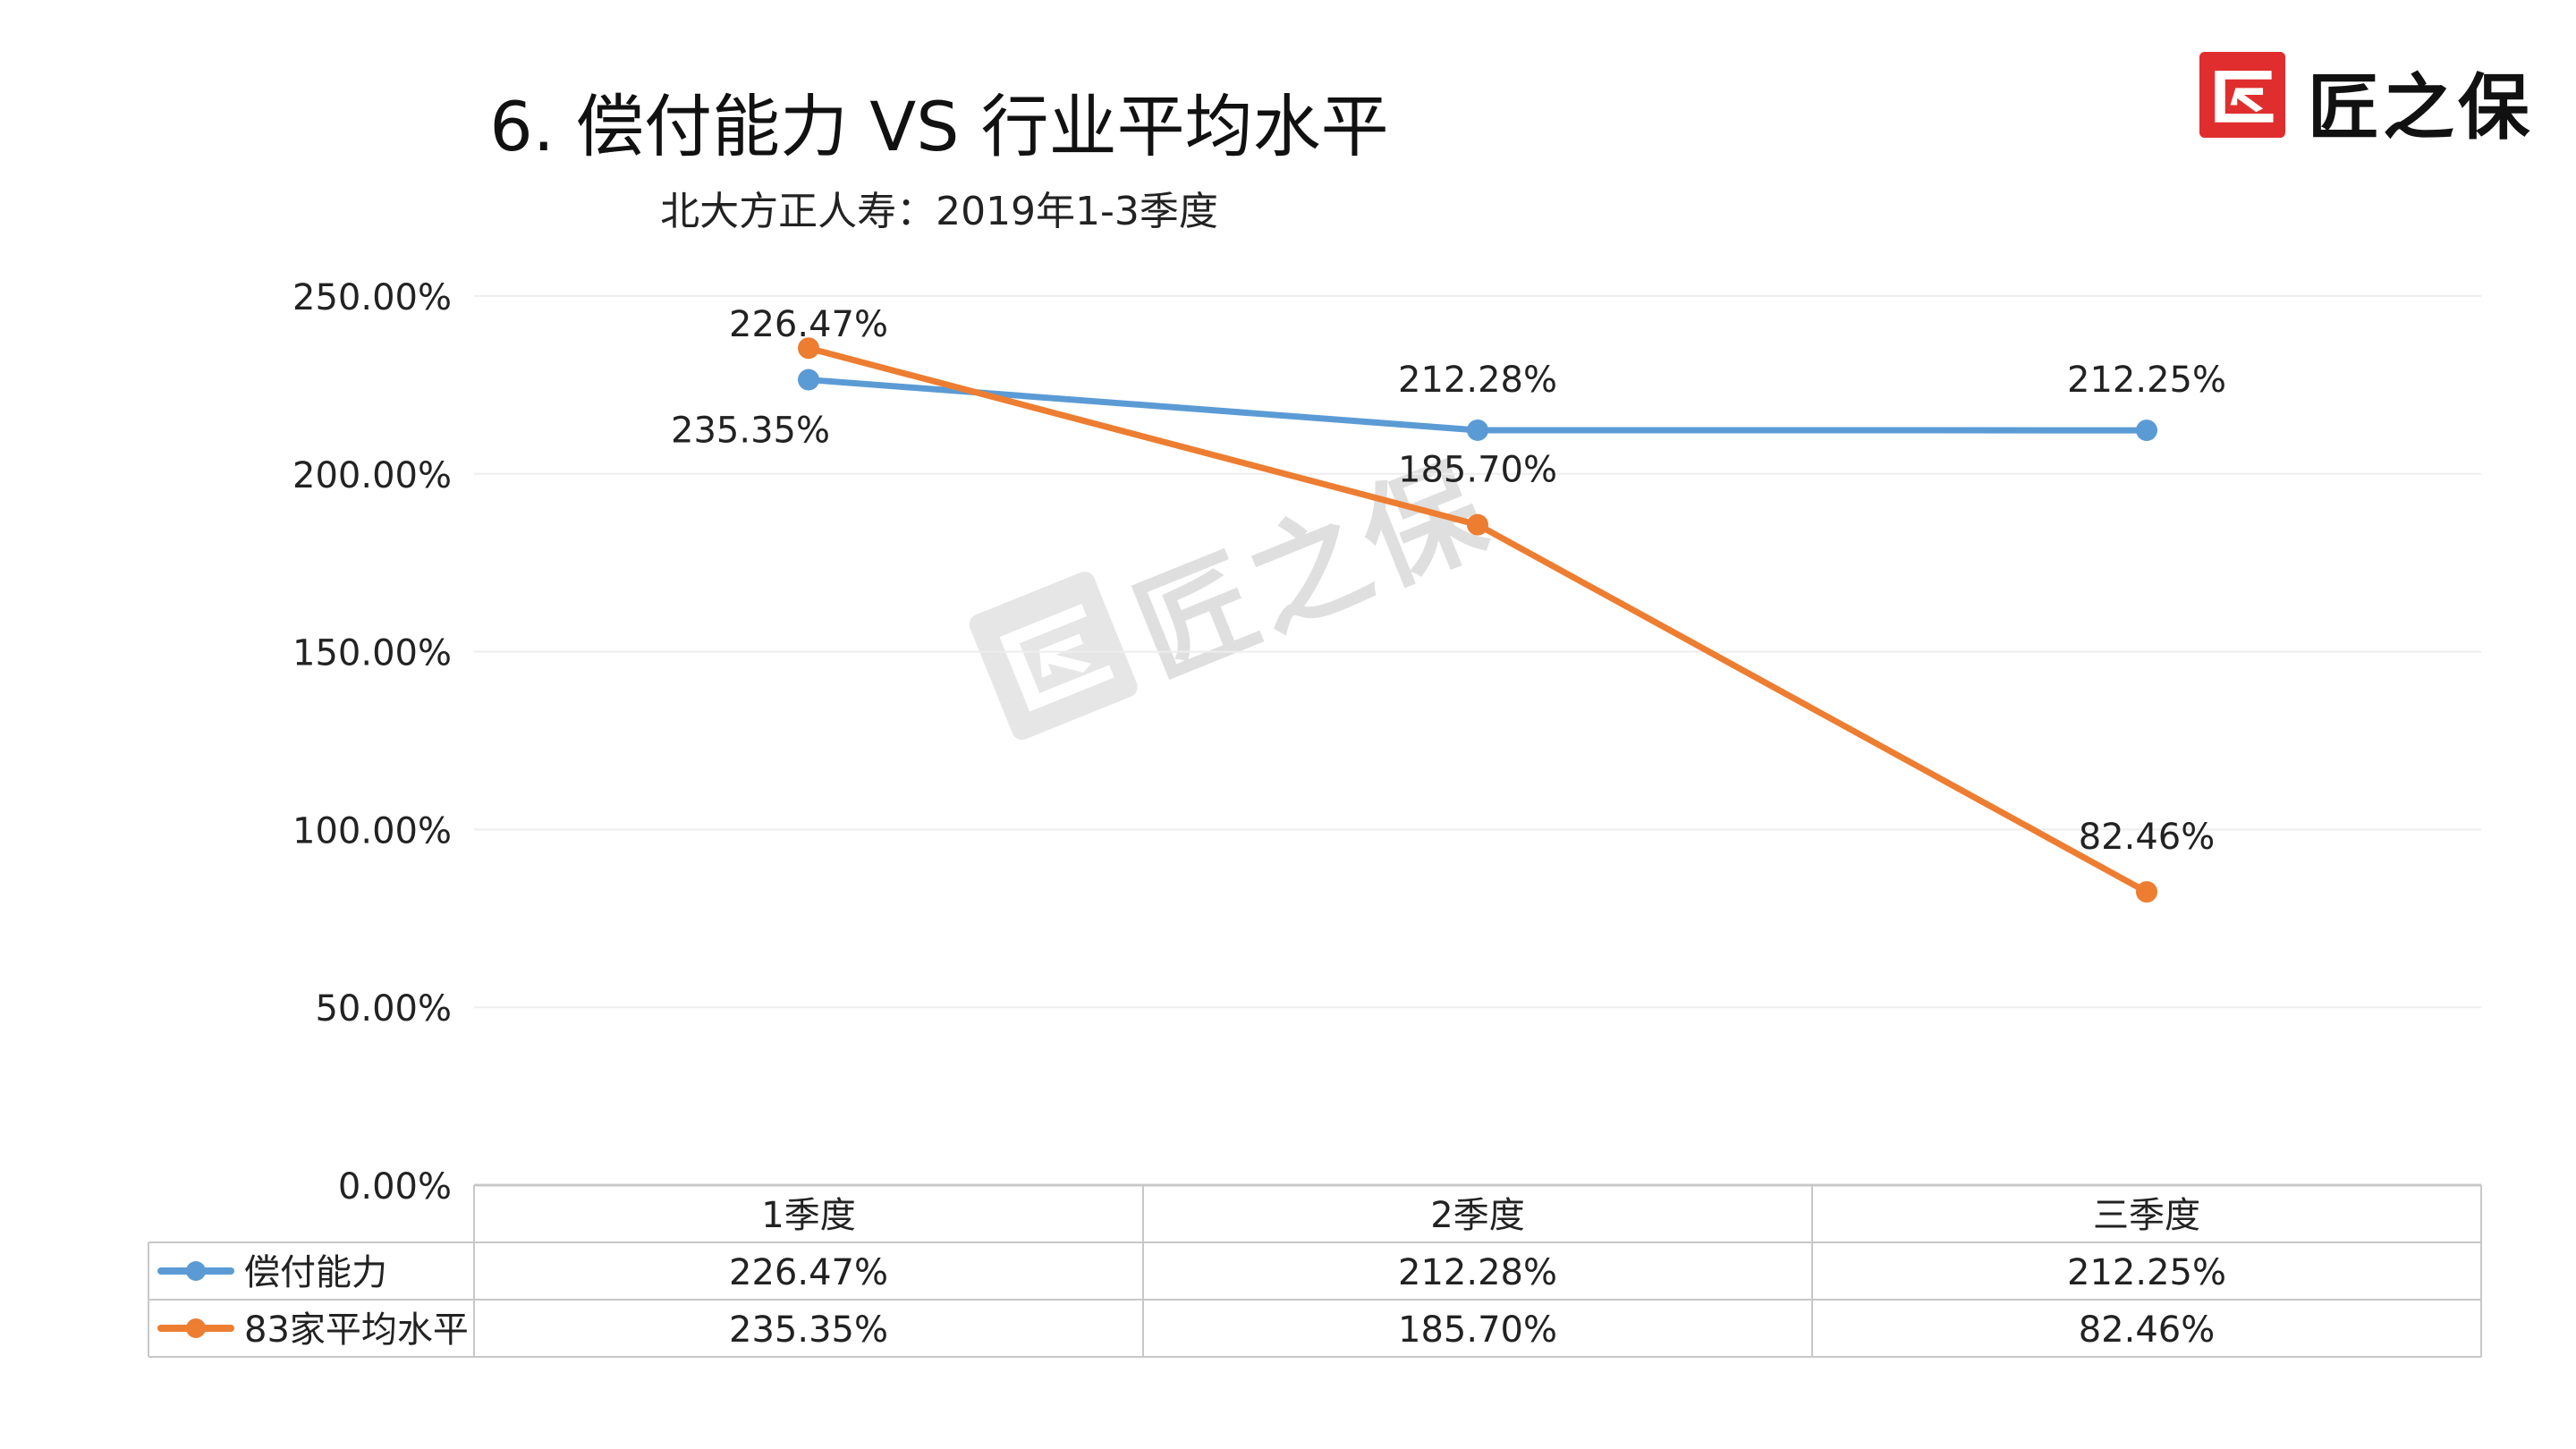 The height and width of the screenshot is (1449, 2576). What do you see at coordinates (2242, 95) in the screenshot?
I see `brand-logo-icon` at bounding box center [2242, 95].